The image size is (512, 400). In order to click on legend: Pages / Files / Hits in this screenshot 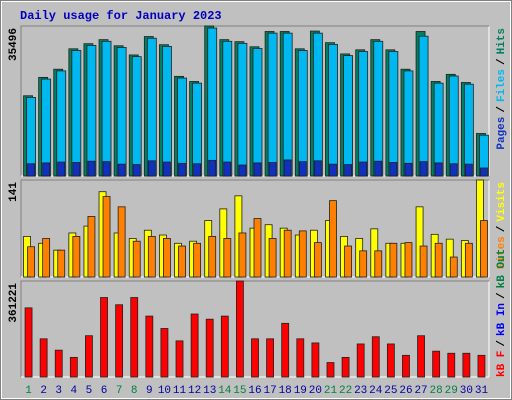, I will do `click(502, 89)`.